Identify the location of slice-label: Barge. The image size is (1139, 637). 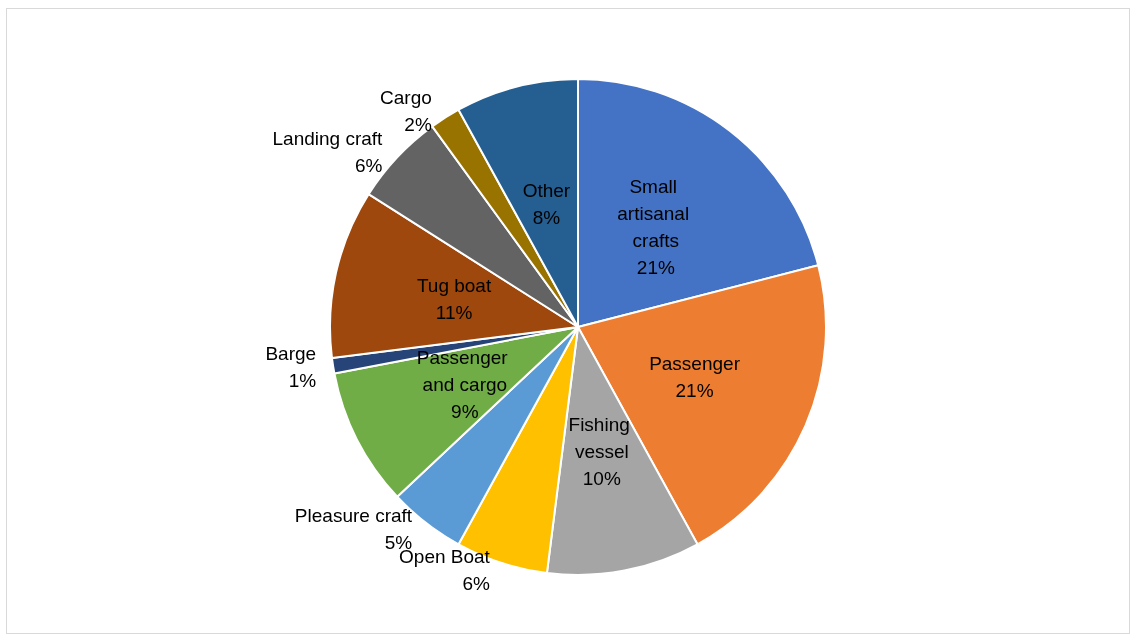
(291, 354).